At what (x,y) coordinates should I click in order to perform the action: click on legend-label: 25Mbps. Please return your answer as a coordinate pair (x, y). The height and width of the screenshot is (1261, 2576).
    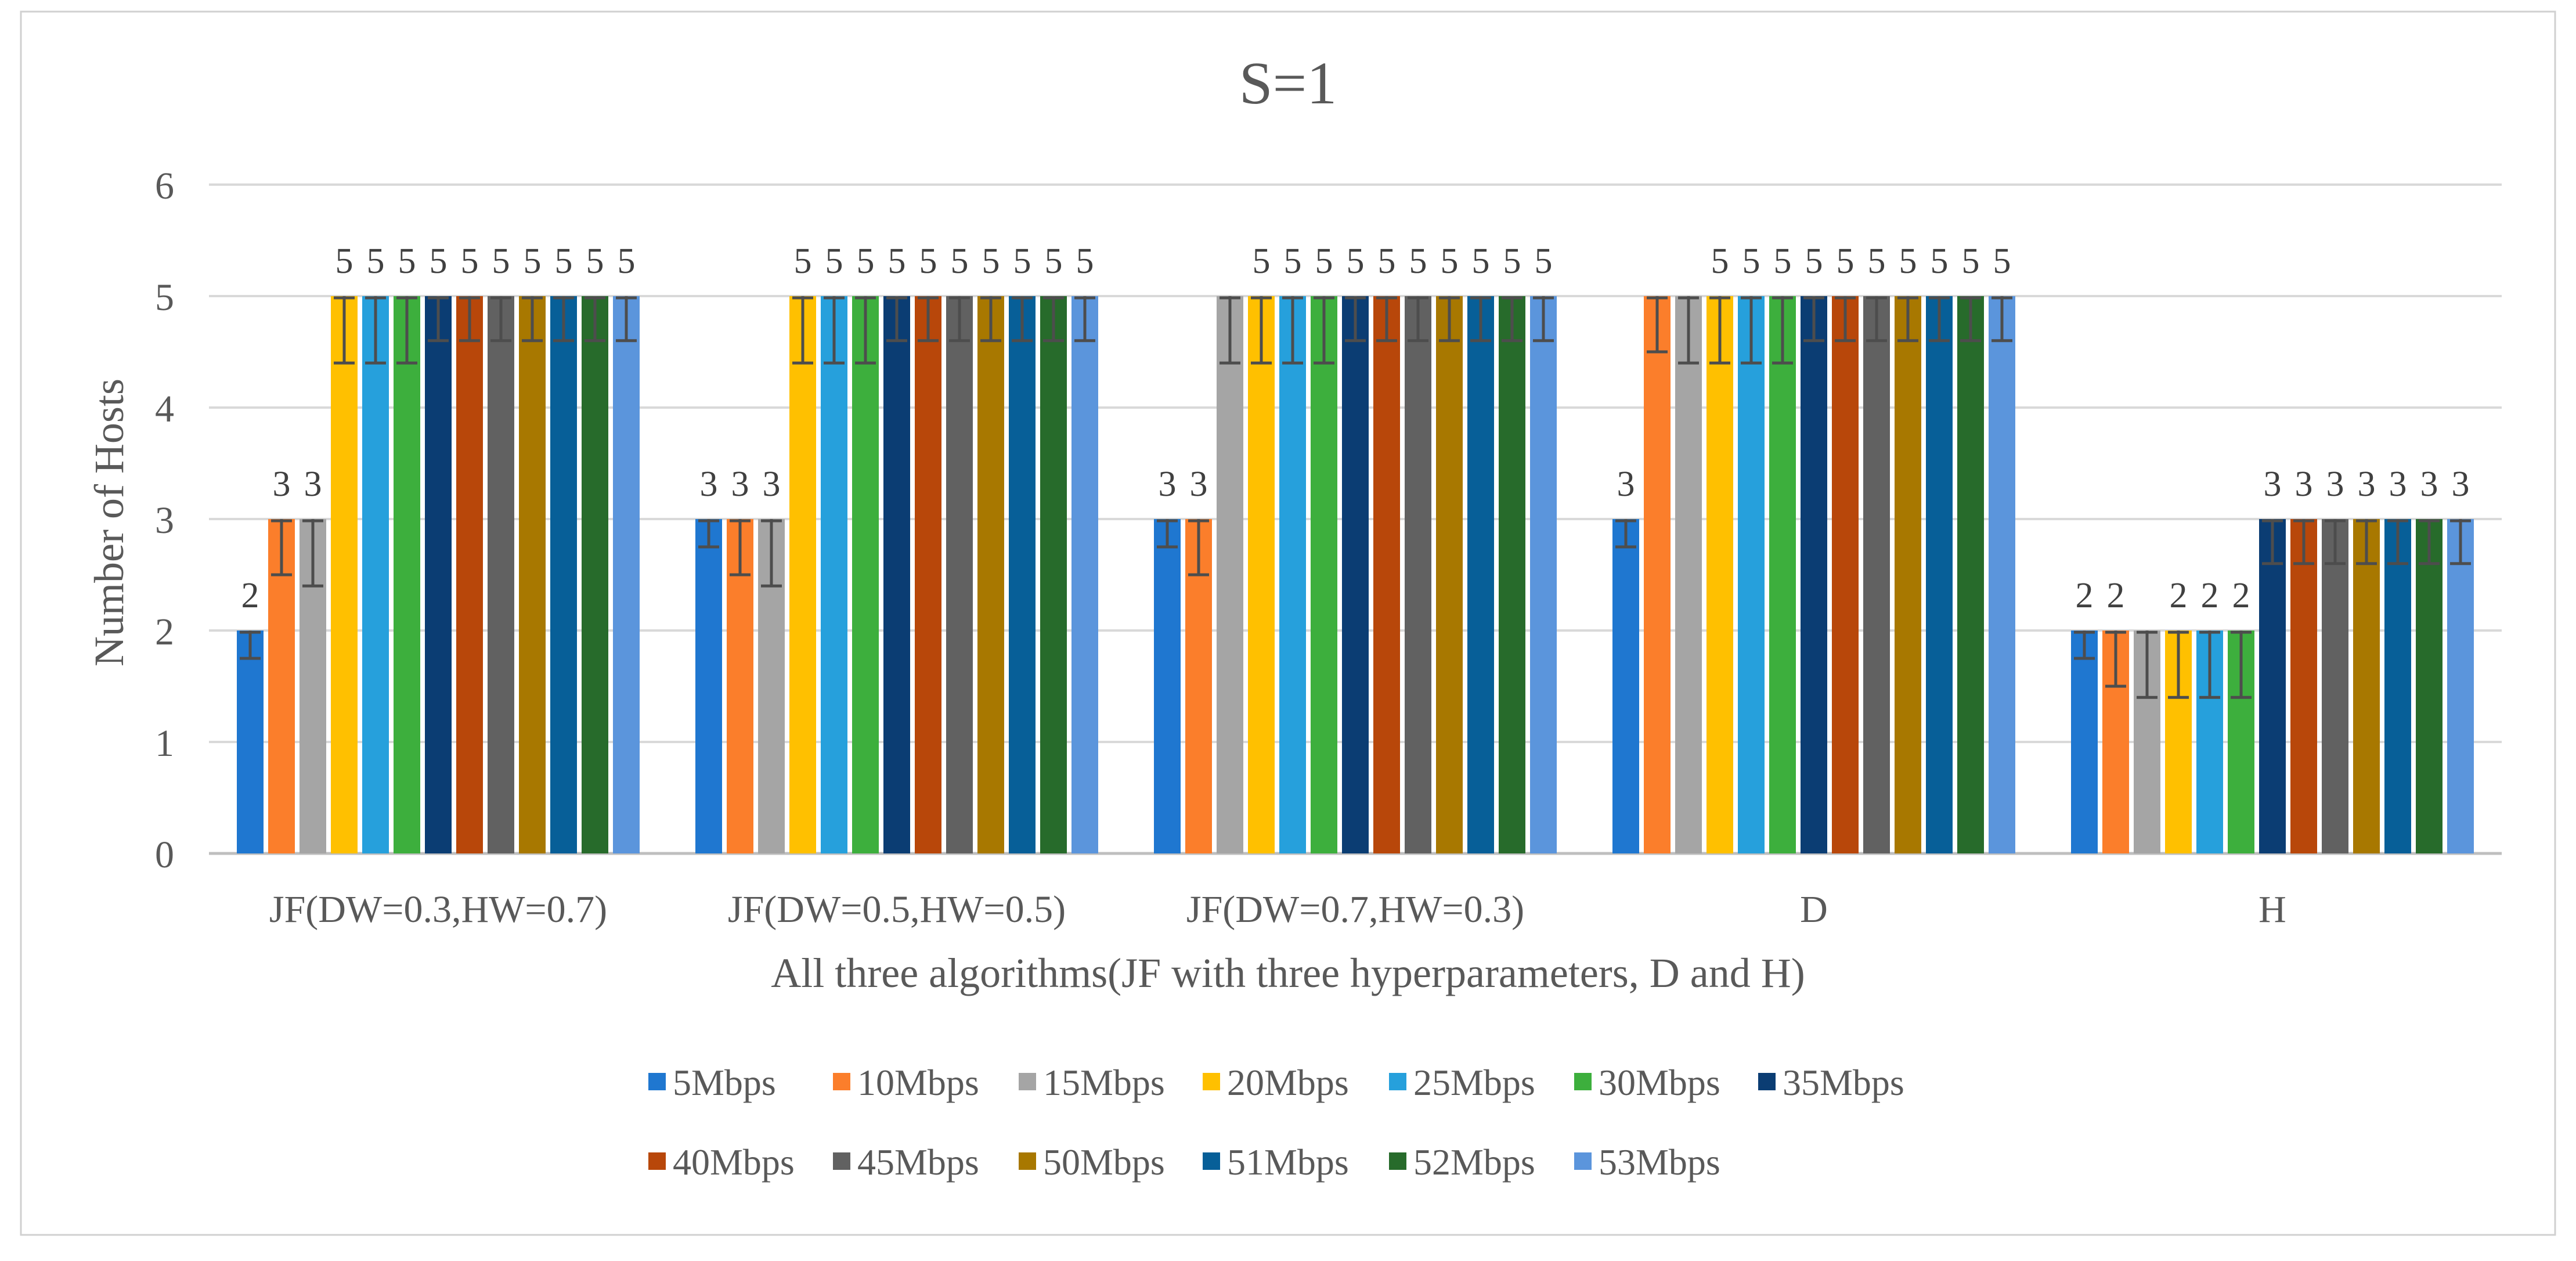
    Looking at the image, I should click on (1474, 1082).